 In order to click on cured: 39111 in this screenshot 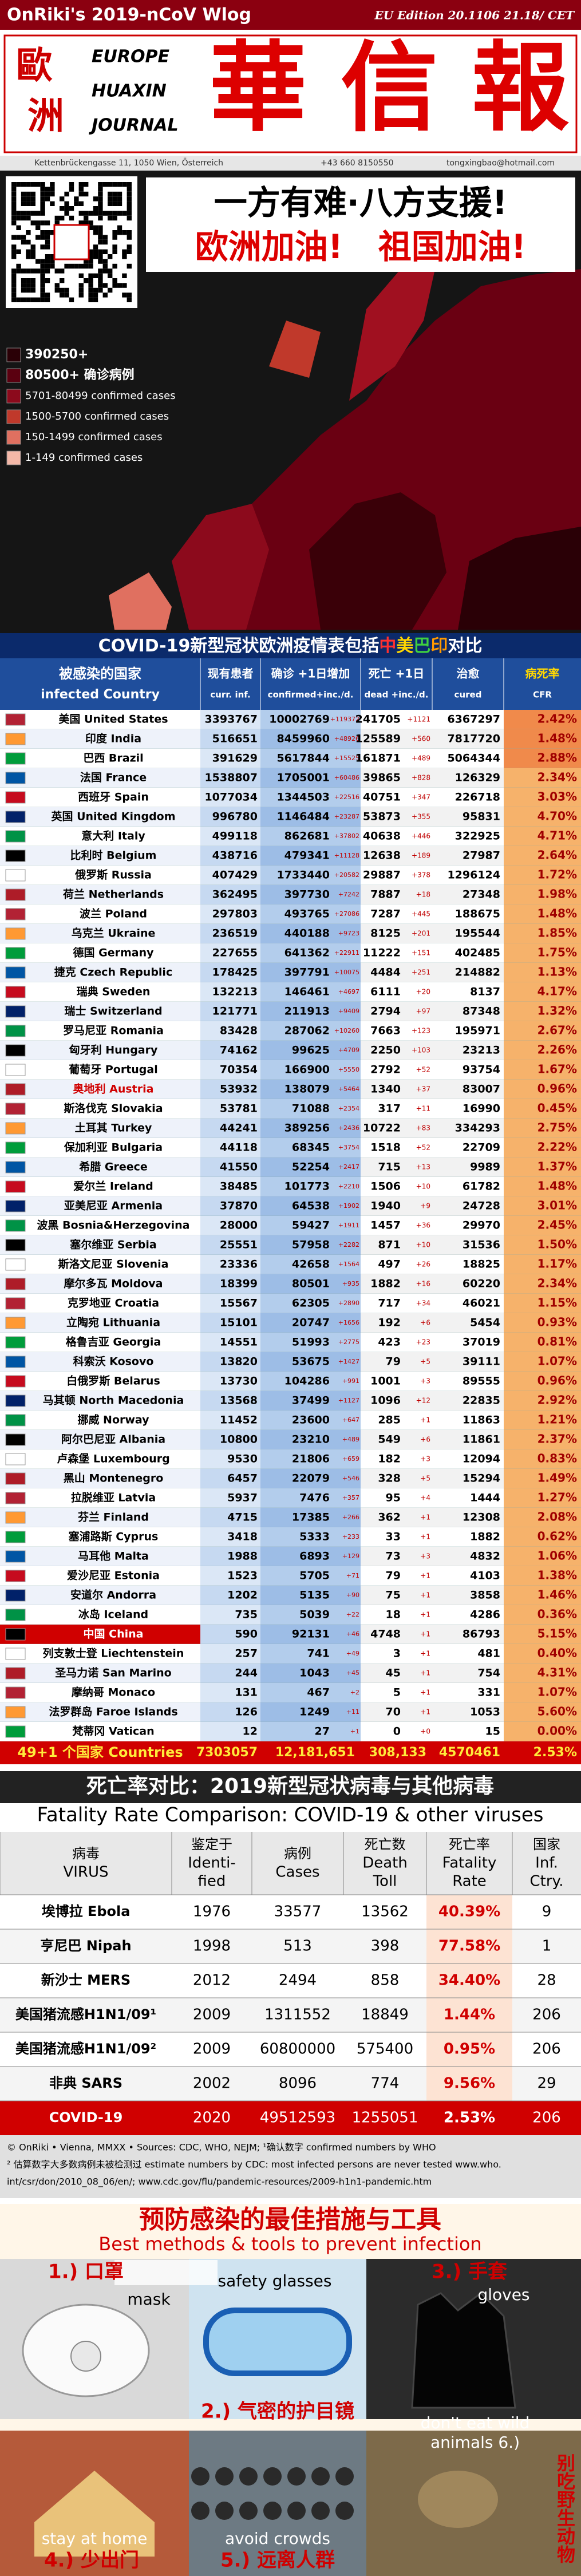, I will do `click(481, 1362)`.